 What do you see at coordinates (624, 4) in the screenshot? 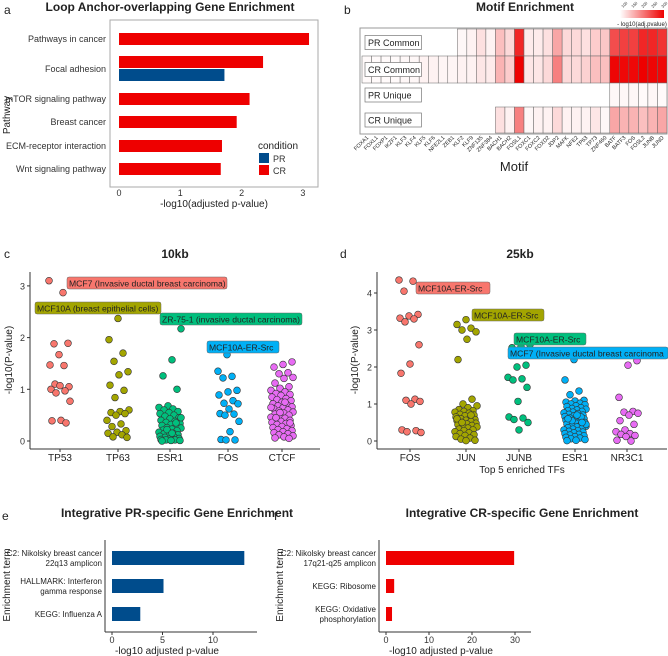
I see `legend-tick: 100` at bounding box center [624, 4].